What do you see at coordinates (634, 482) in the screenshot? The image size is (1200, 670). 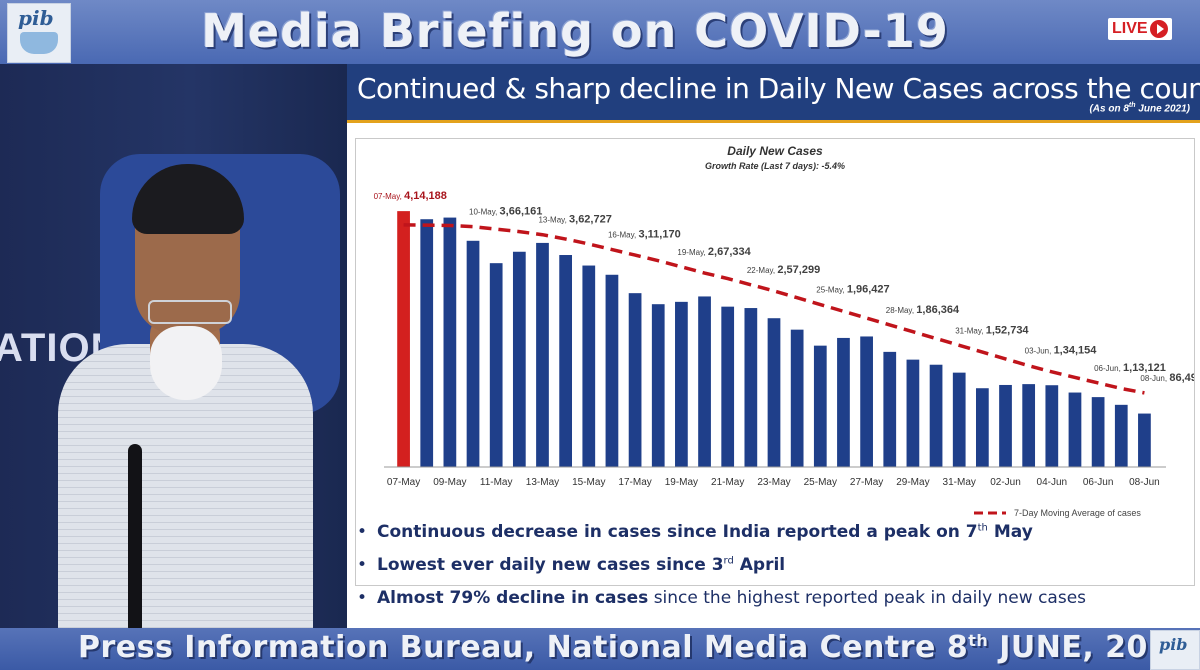 I see `x-tick-17-May: 17-May` at bounding box center [634, 482].